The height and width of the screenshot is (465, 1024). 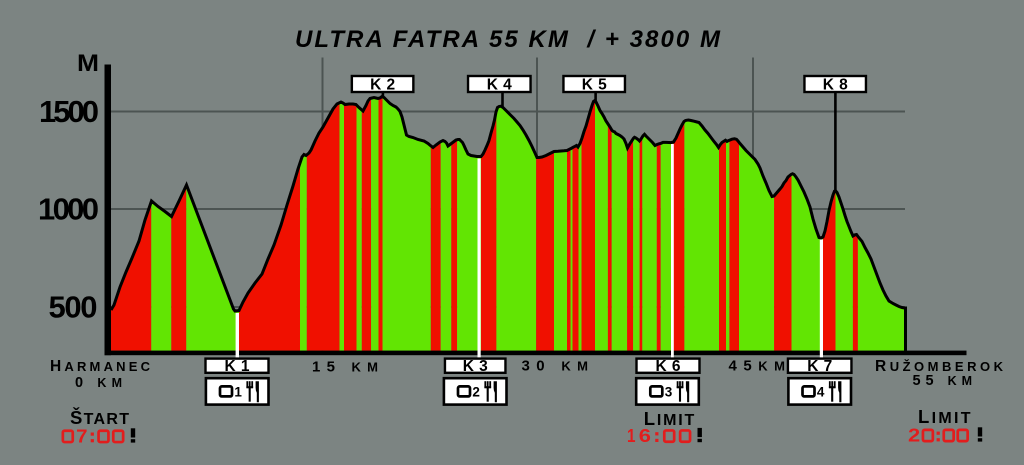 I want to click on svg-text: 6, so click(x=645, y=436).